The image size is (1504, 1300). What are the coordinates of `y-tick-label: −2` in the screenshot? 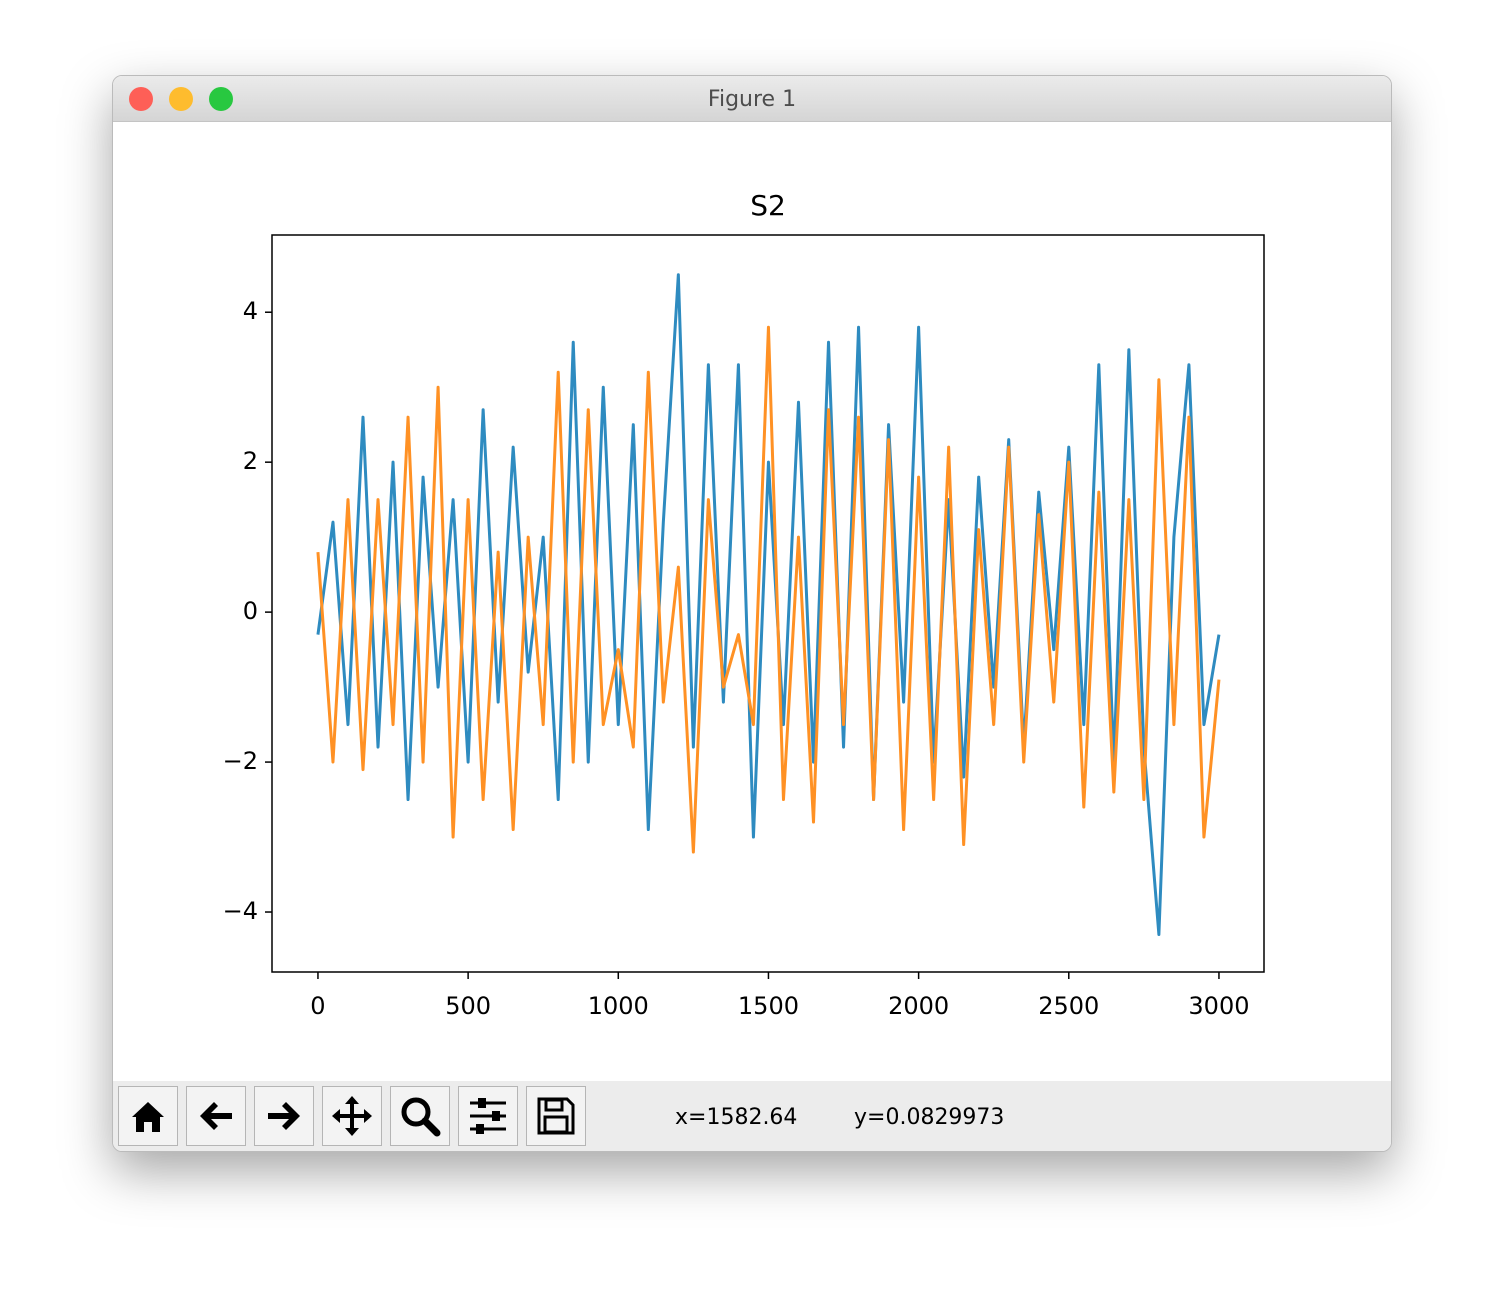 It's located at (240, 761).